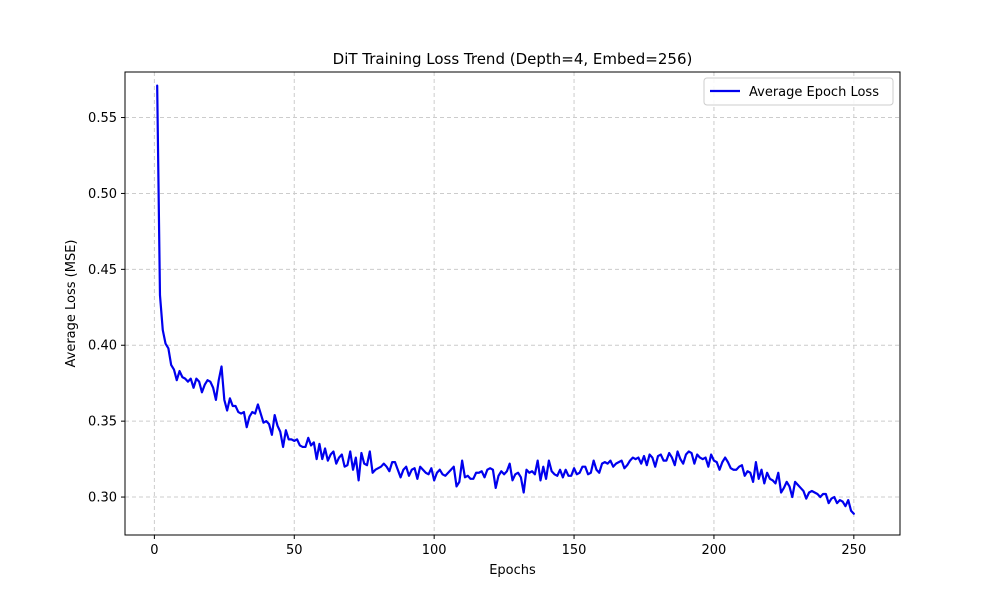 The width and height of the screenshot is (1000, 600). I want to click on y-tick-label: 0.55, so click(102, 118).